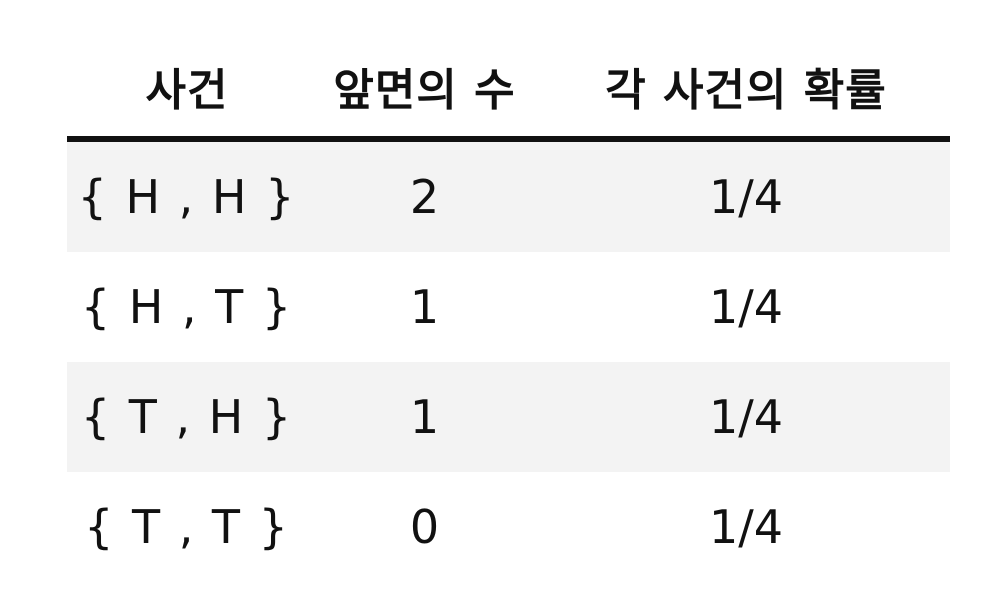  What do you see at coordinates (187, 197) in the screenshot?
I see `event-cell: { H , H }` at bounding box center [187, 197].